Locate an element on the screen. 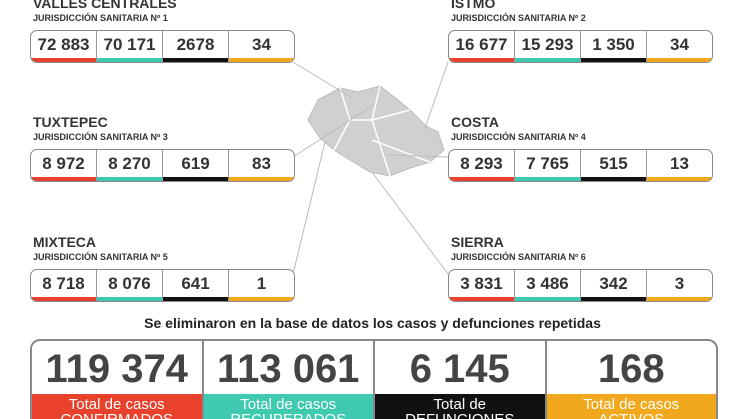  region-subtitle: JURISDICCIÓN SANITARIA Nº 2 is located at coordinates (518, 18).